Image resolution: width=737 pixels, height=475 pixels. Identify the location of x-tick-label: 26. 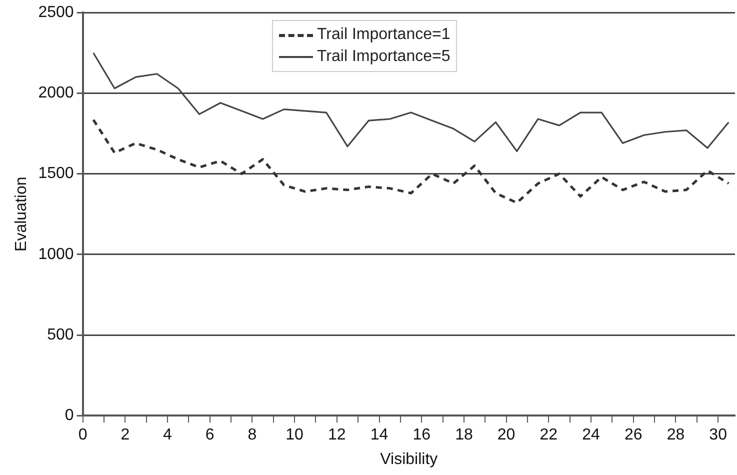
(633, 435).